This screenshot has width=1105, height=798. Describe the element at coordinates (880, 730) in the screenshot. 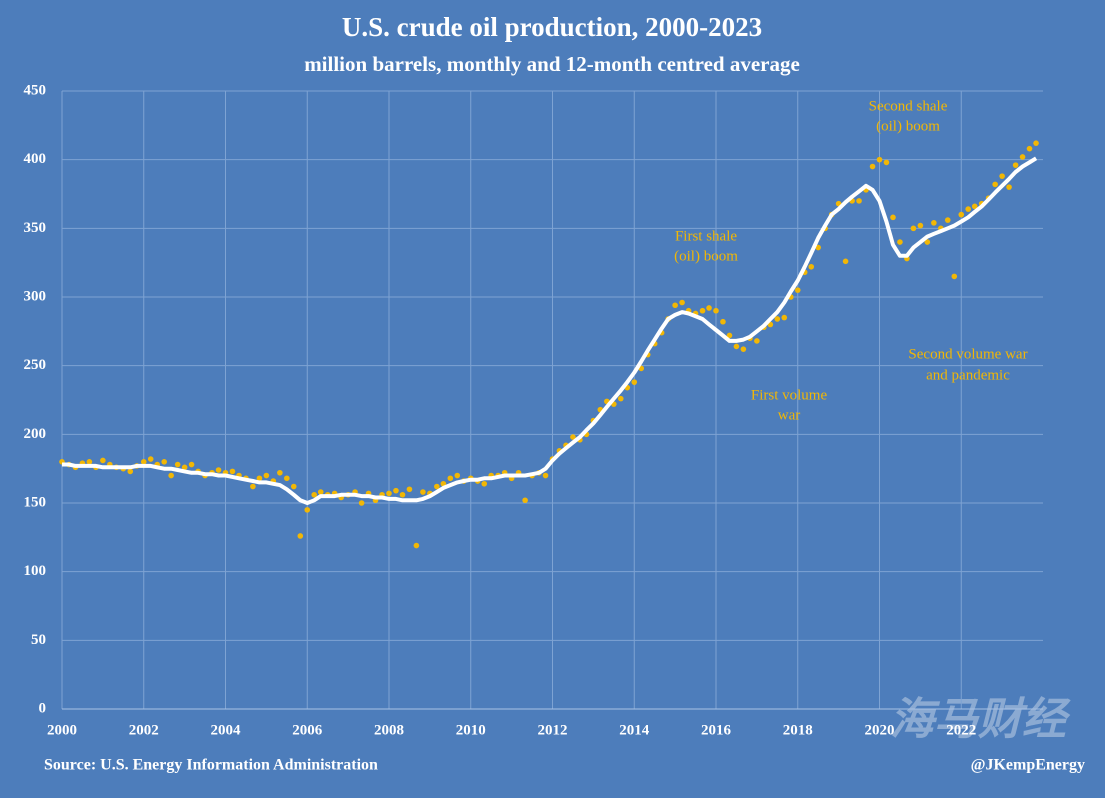

I see `x-tick-label: 2020` at that location.